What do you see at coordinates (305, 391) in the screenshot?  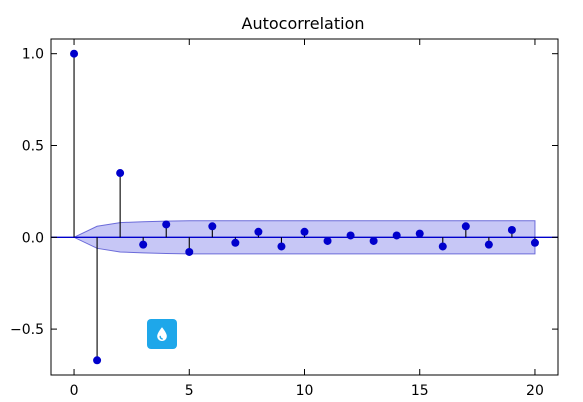 I see `x-tick-label: 10` at bounding box center [305, 391].